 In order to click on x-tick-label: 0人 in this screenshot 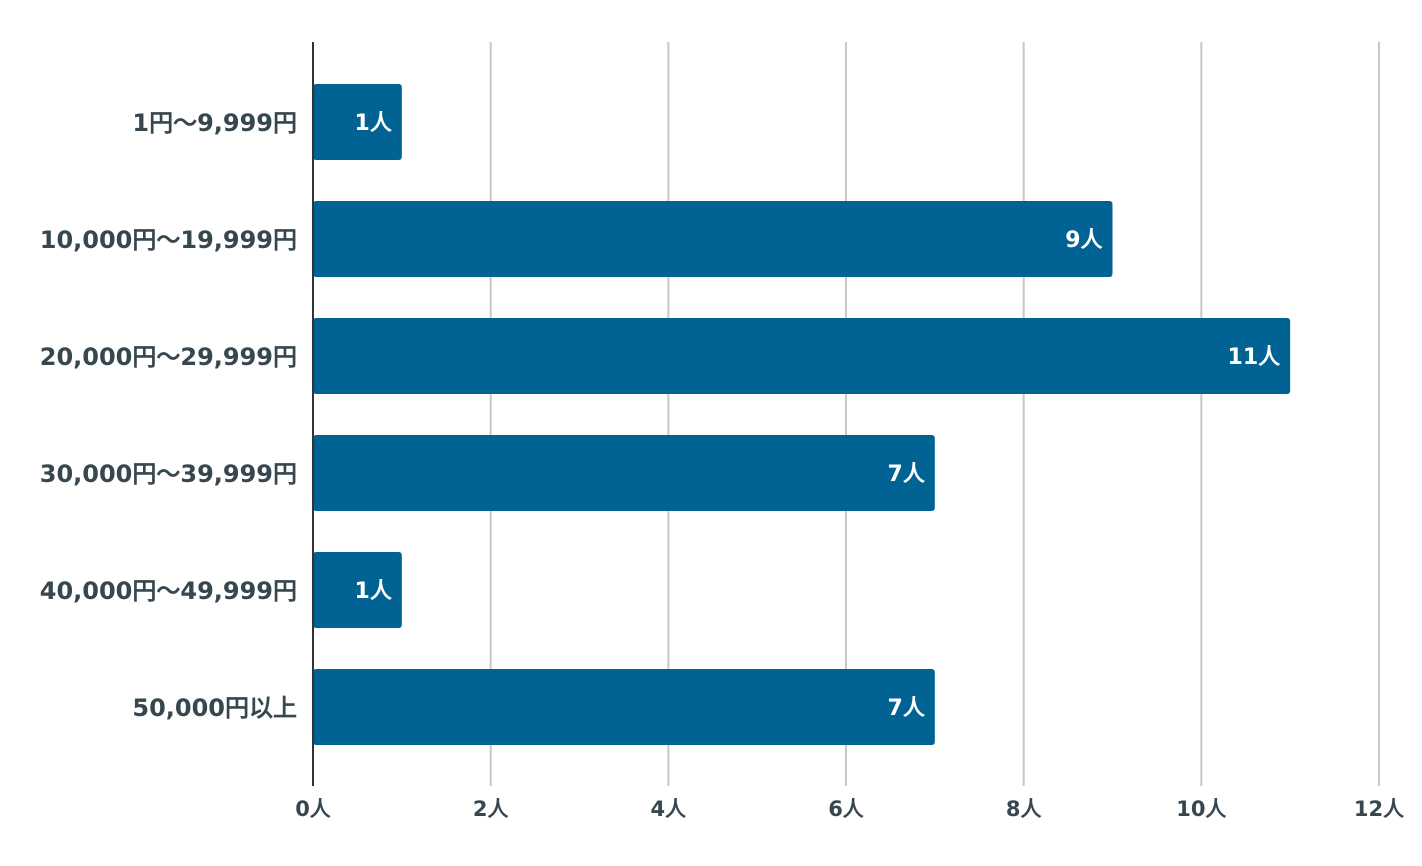, I will do `click(313, 809)`.